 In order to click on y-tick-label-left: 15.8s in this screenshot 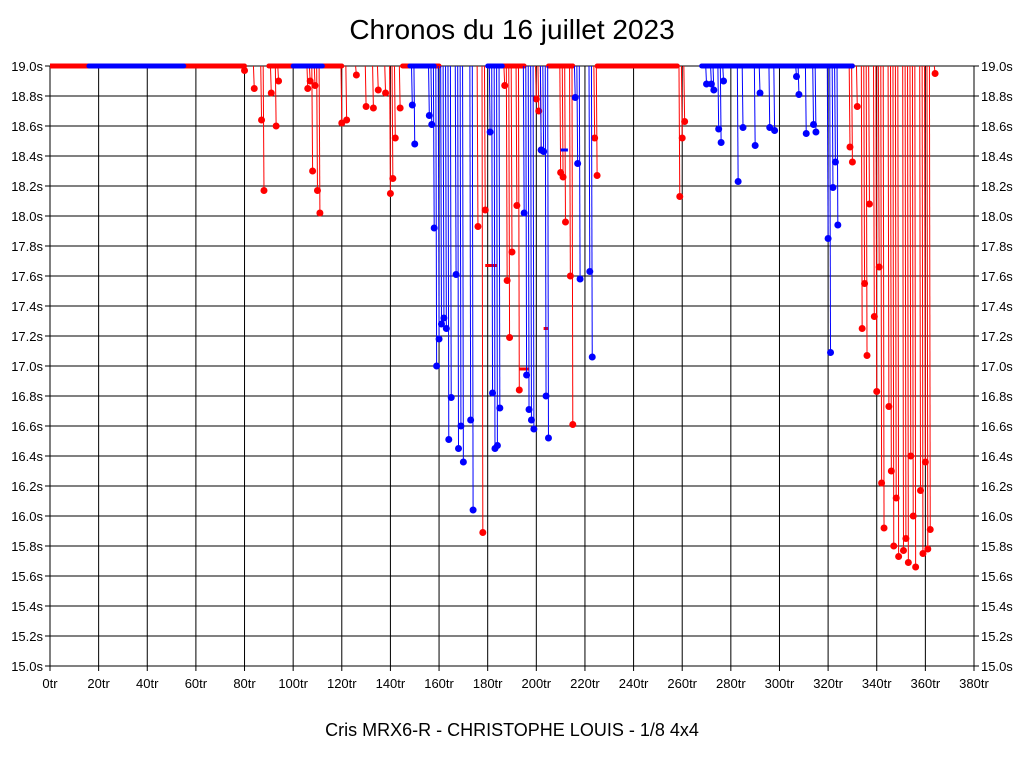, I will do `click(27, 546)`.